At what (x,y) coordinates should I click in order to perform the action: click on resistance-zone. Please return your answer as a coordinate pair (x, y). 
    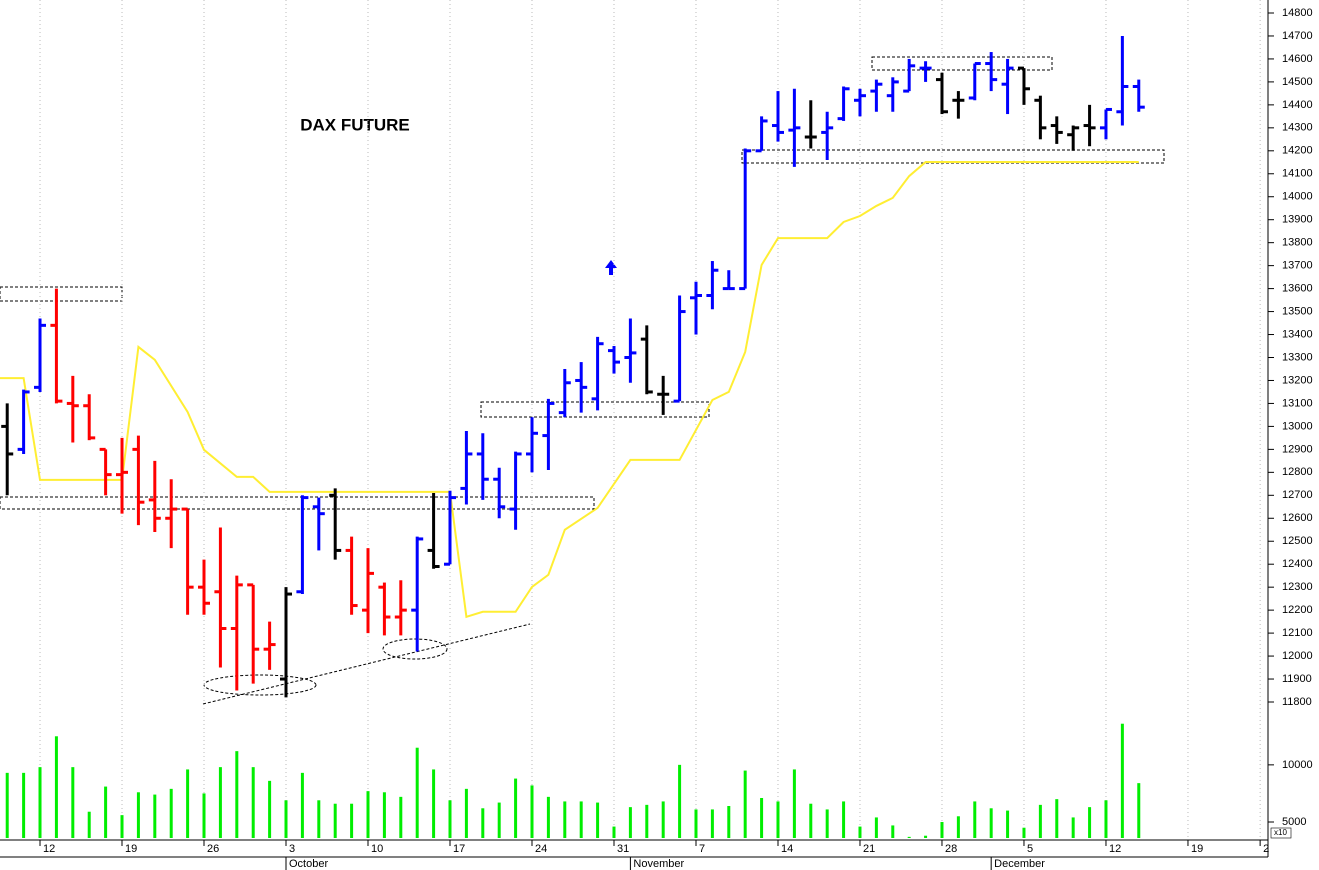
    Looking at the image, I should click on (61, 294).